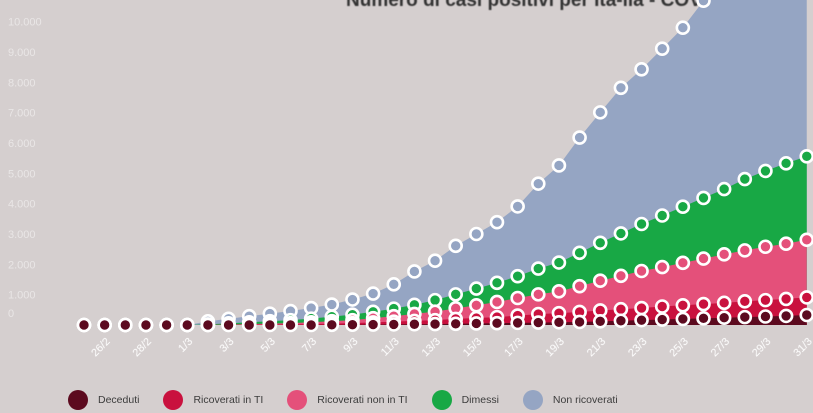 The height and width of the screenshot is (413, 813). I want to click on x-tick-label: 28/2, so click(142, 348).